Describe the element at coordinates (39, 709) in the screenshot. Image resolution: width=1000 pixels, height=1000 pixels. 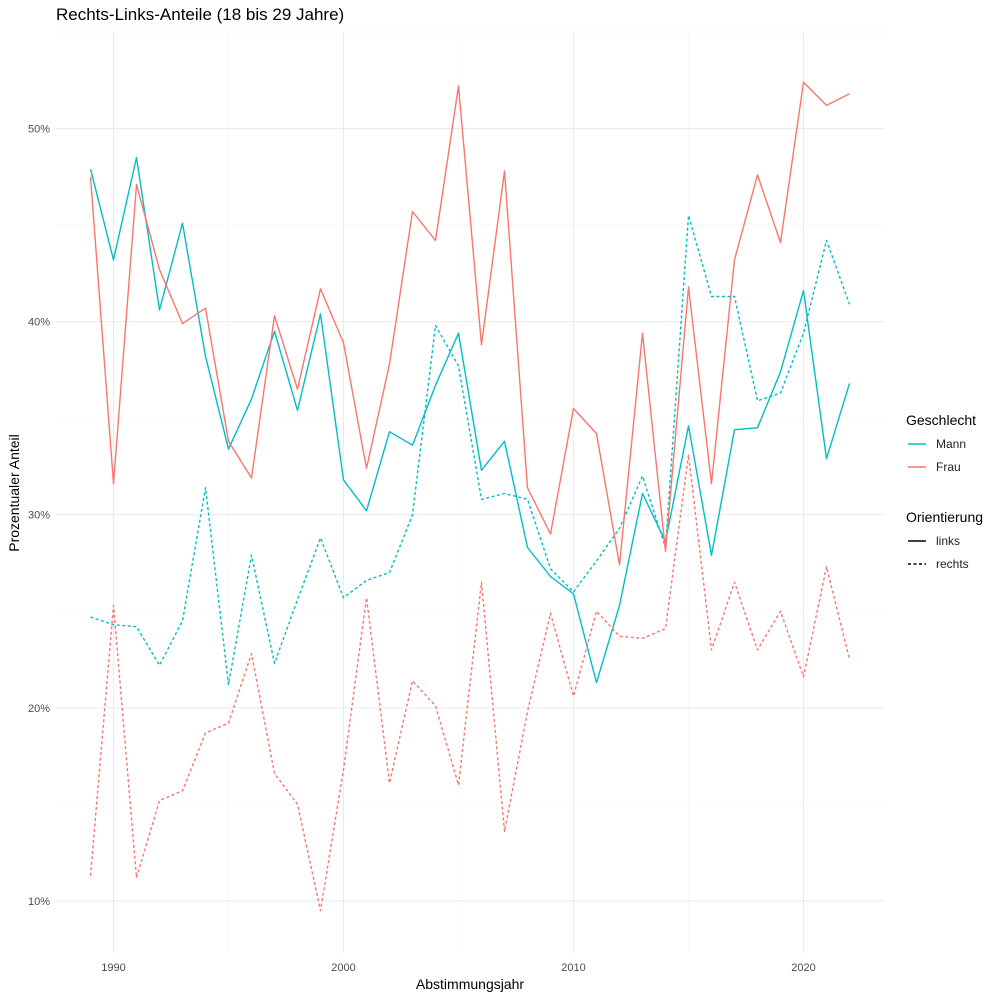
I see `y-tick-label: 20%` at that location.